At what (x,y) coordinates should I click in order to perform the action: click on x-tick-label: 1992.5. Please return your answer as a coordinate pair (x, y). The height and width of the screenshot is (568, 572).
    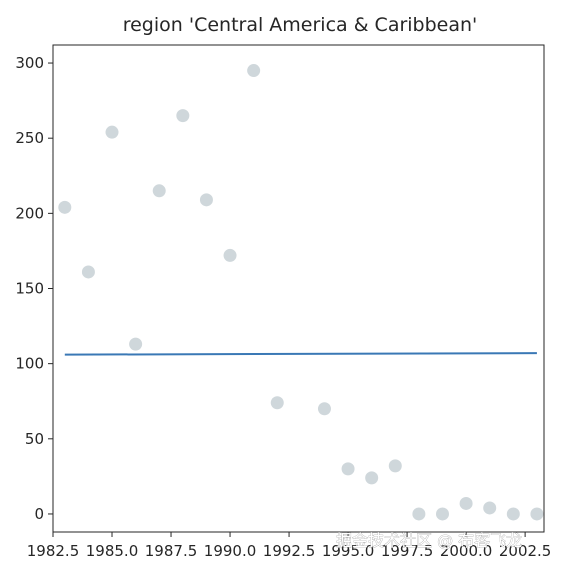
    Looking at the image, I should click on (289, 551).